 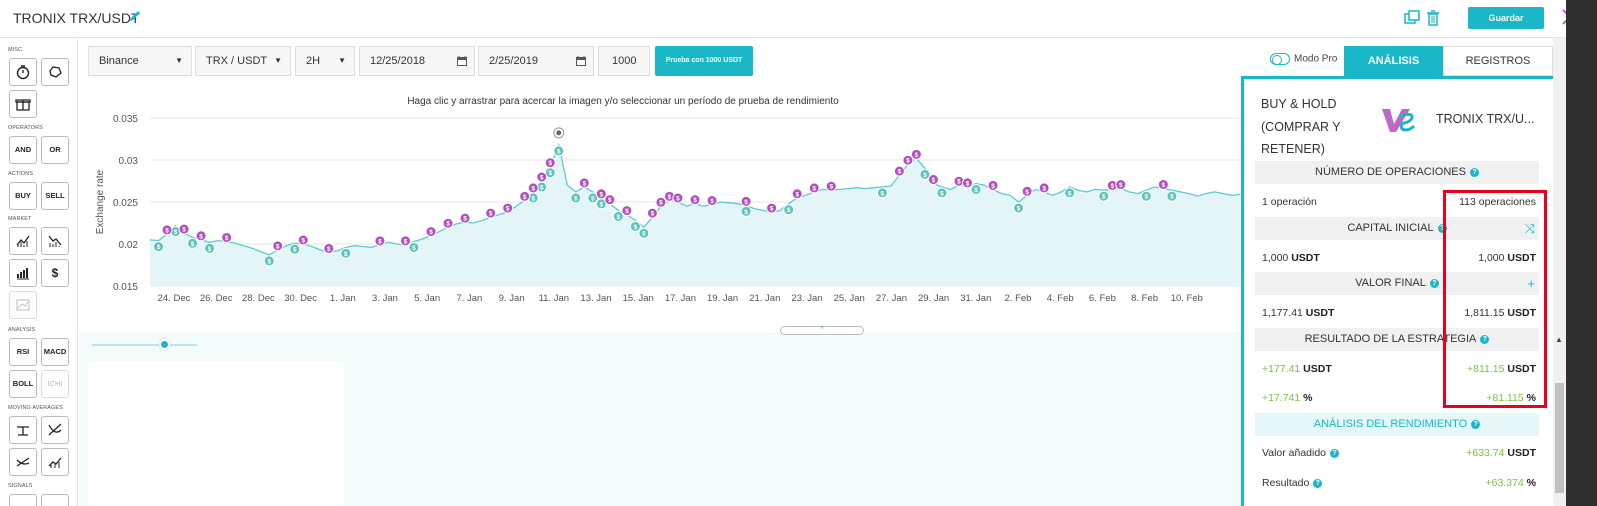 What do you see at coordinates (624, 61) in the screenshot?
I see `amount-input: 1000` at bounding box center [624, 61].